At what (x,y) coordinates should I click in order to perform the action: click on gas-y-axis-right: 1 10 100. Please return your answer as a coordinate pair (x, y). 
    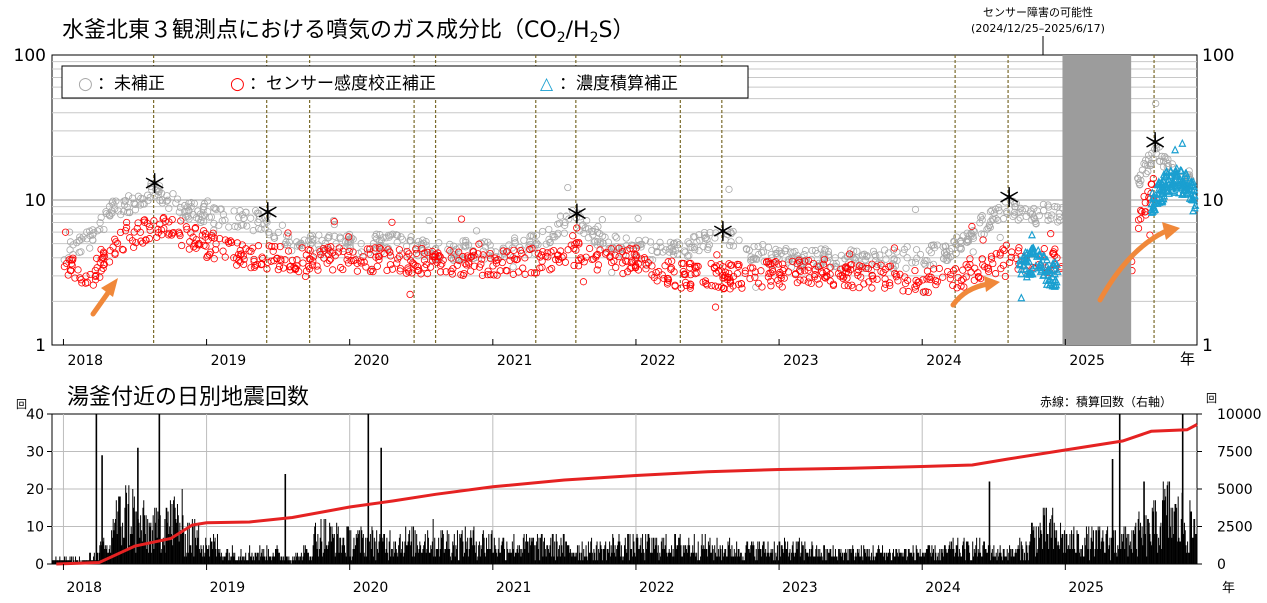
    Looking at the image, I should click on (1218, 201).